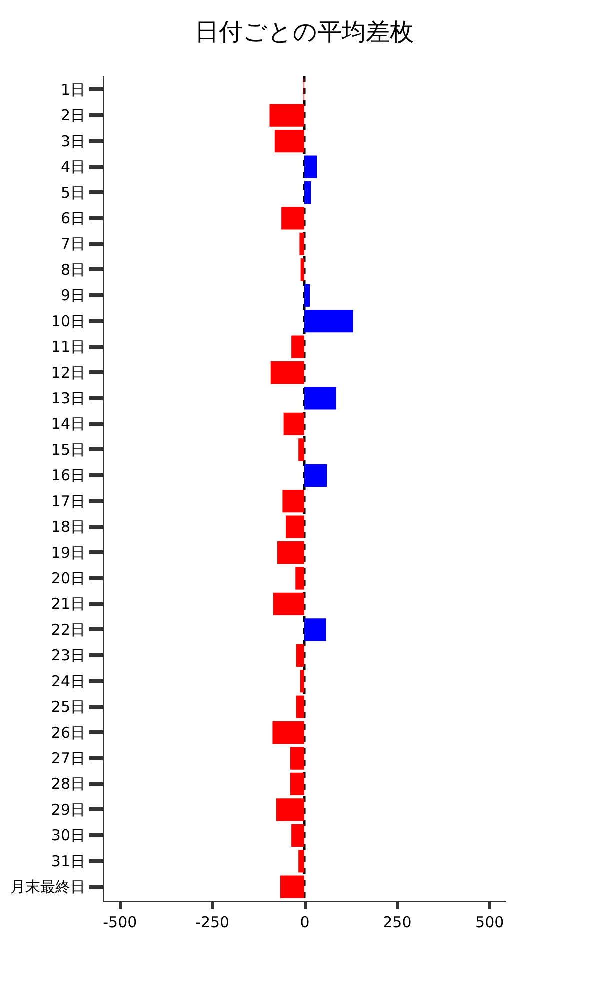 The height and width of the screenshot is (1000, 600). I want to click on y-tick-label: 14日, so click(68, 424).